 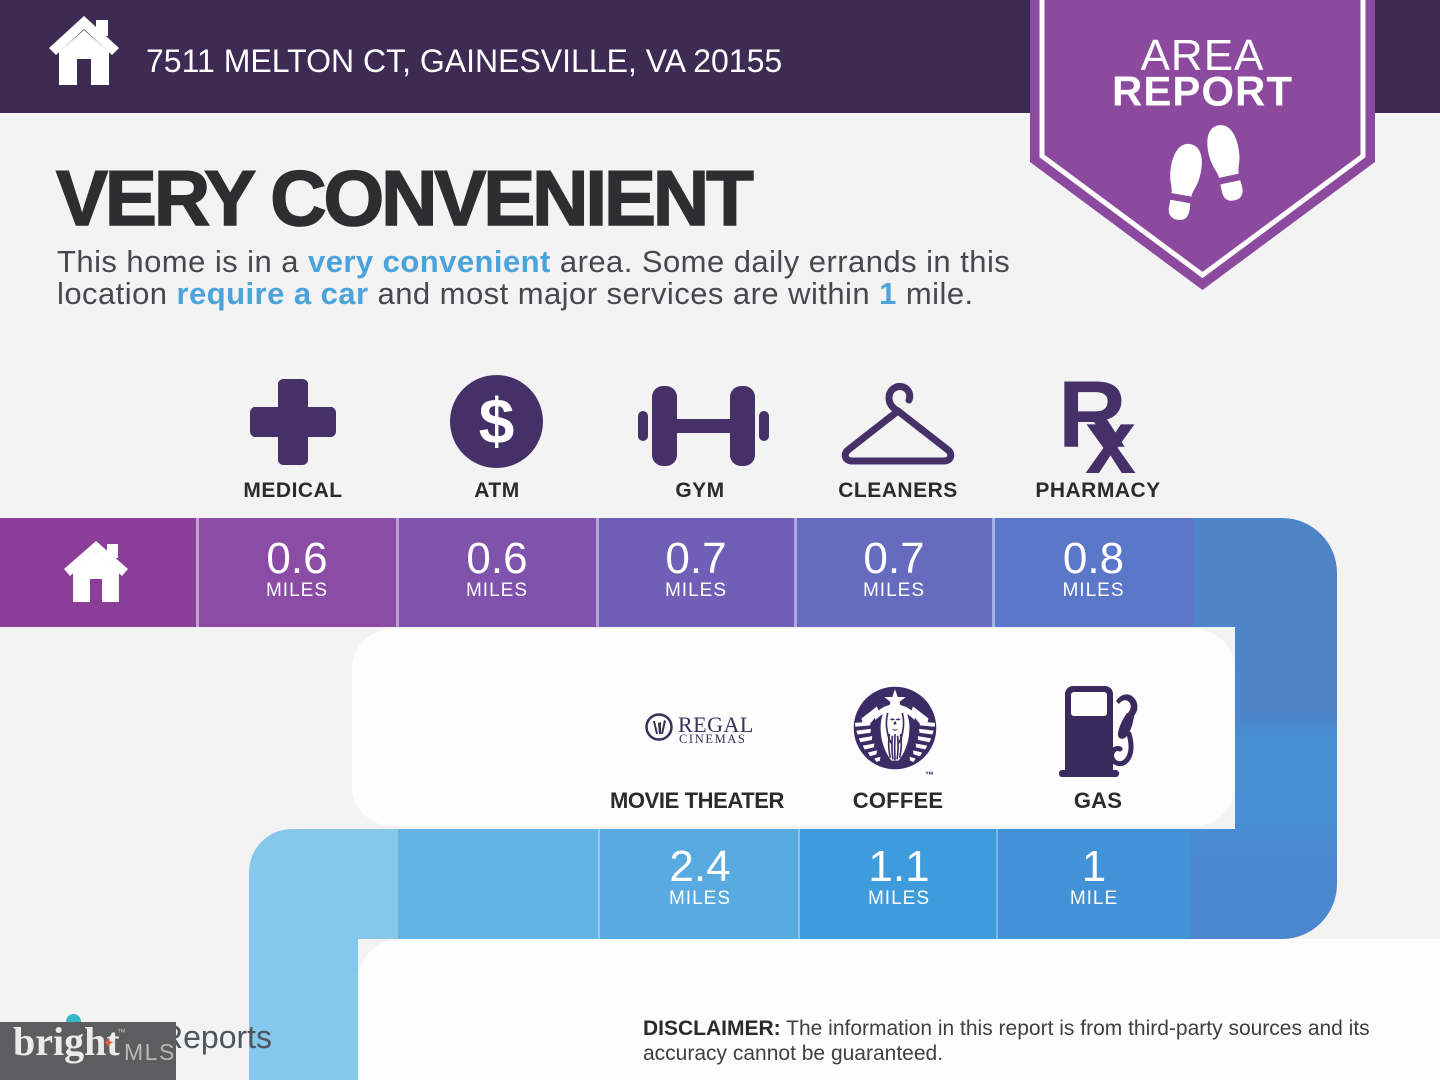 I want to click on svg-text: R, so click(x=1092, y=419).